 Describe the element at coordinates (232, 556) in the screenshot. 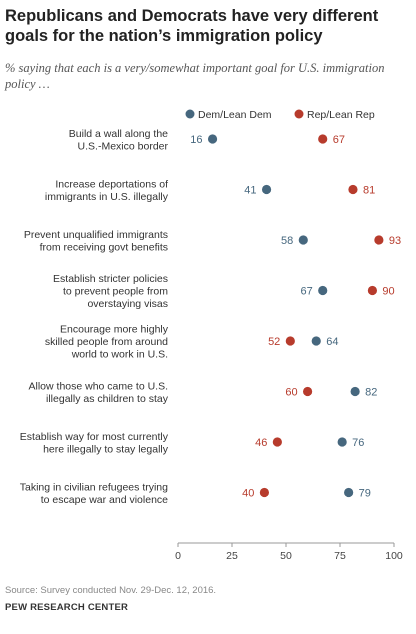

I see `x-tick-label: 25` at that location.